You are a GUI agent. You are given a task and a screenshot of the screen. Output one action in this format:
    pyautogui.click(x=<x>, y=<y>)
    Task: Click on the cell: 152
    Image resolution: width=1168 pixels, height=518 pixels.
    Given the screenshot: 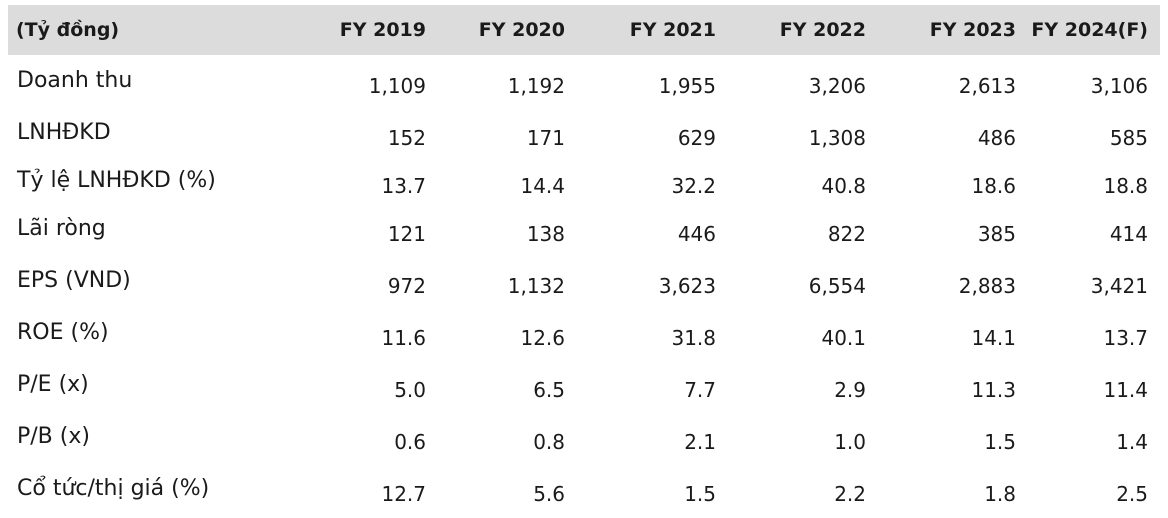 What is the action you would take?
    pyautogui.click(x=406, y=138)
    